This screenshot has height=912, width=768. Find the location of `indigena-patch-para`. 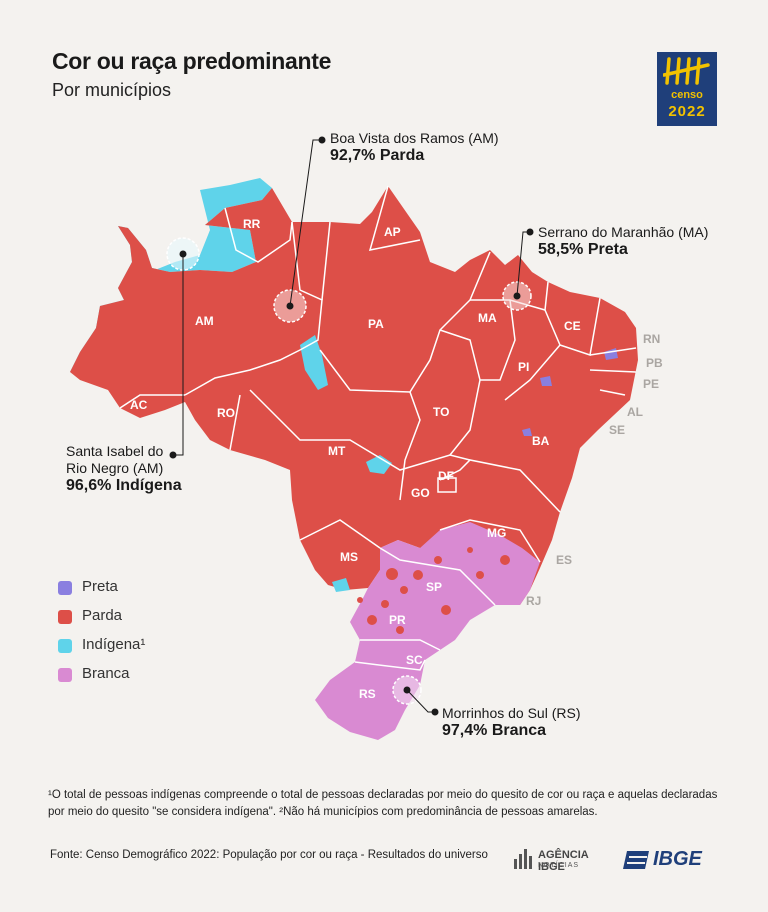

indigena-patch-para is located at coordinates (314, 362).